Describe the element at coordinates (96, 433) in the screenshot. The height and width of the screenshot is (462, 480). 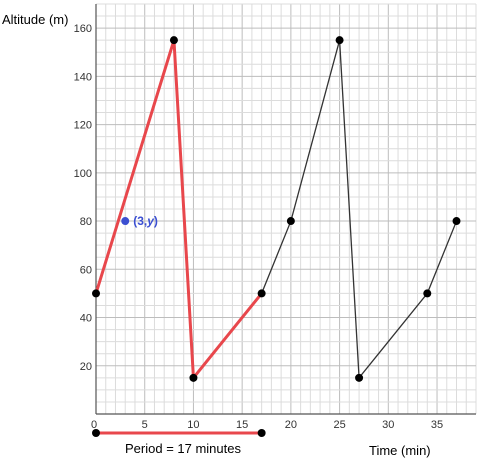
I see `period-bar-start-point` at that location.